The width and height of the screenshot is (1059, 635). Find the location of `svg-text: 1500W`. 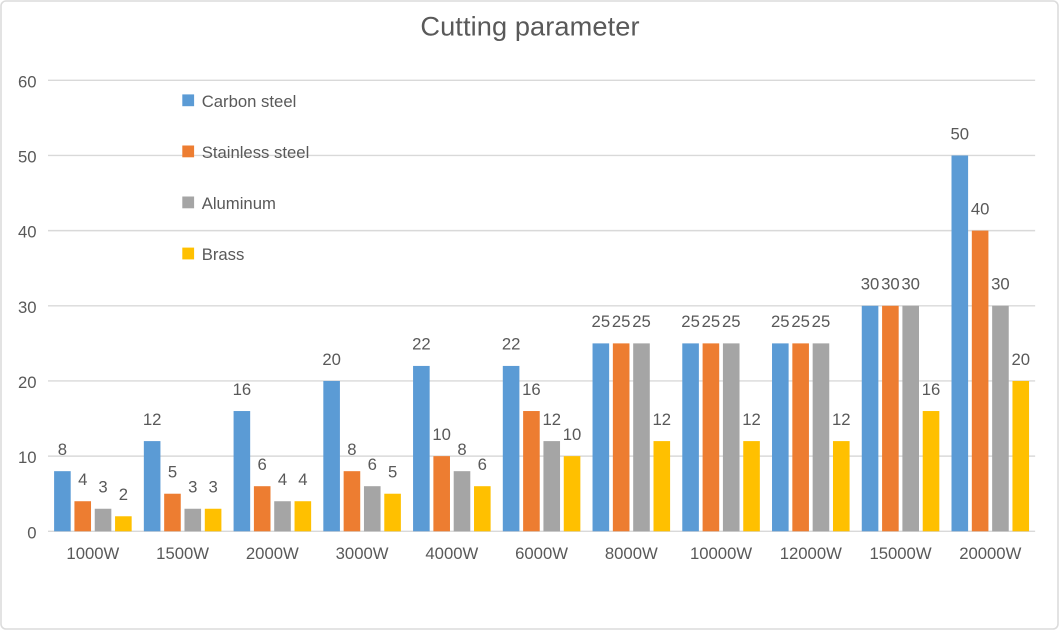

svg-text: 1500W is located at coordinates (182, 553).